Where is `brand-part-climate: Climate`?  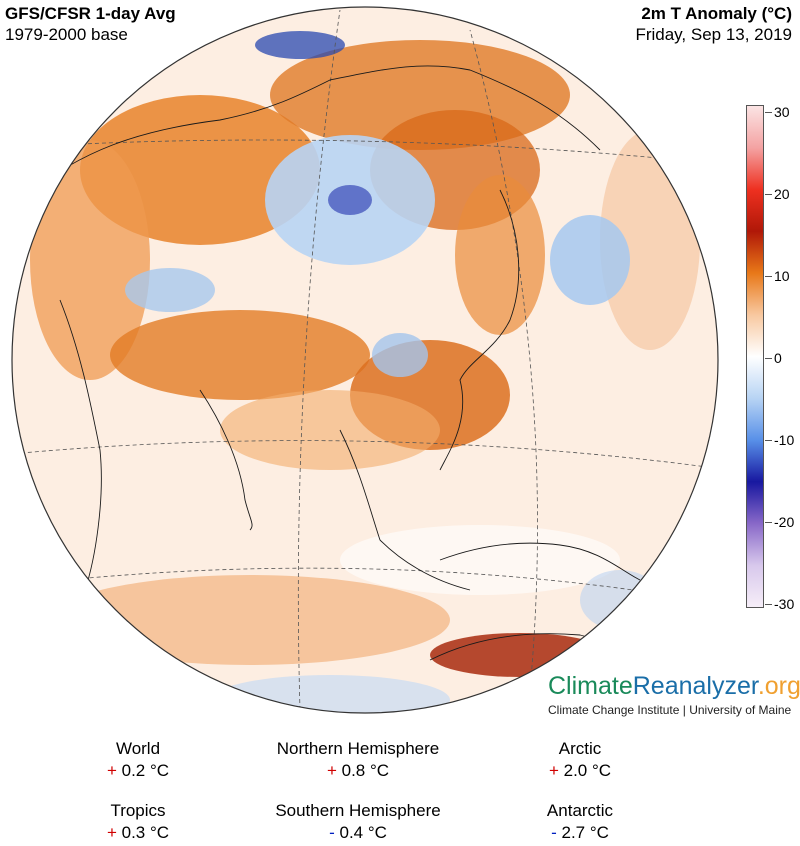
brand-part-climate: Climate is located at coordinates (590, 686).